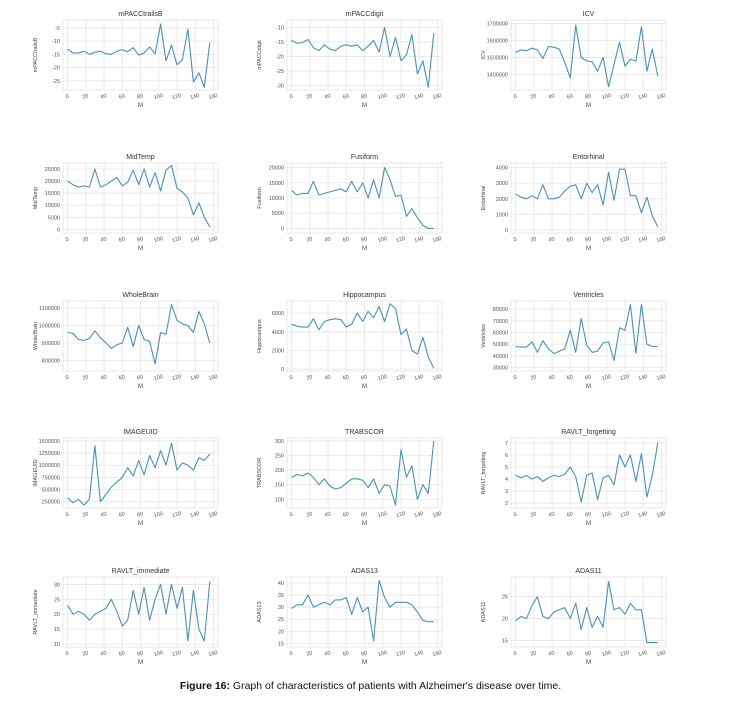 The height and width of the screenshot is (708, 741). Describe the element at coordinates (52, 194) in the screenshot. I see `y-tick-label: 15000` at that location.